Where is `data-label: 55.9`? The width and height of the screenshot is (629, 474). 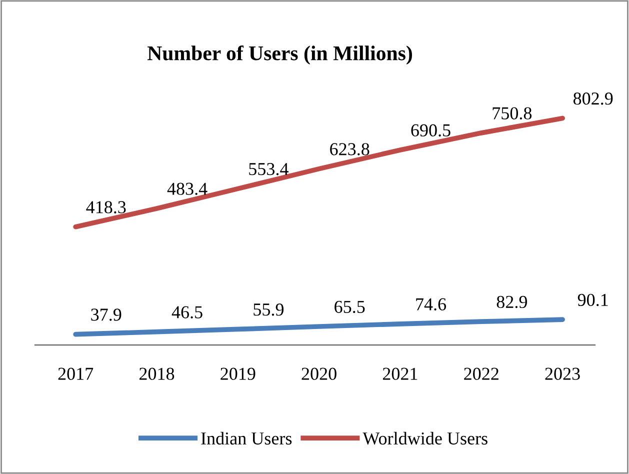 data-label: 55.9 is located at coordinates (269, 310).